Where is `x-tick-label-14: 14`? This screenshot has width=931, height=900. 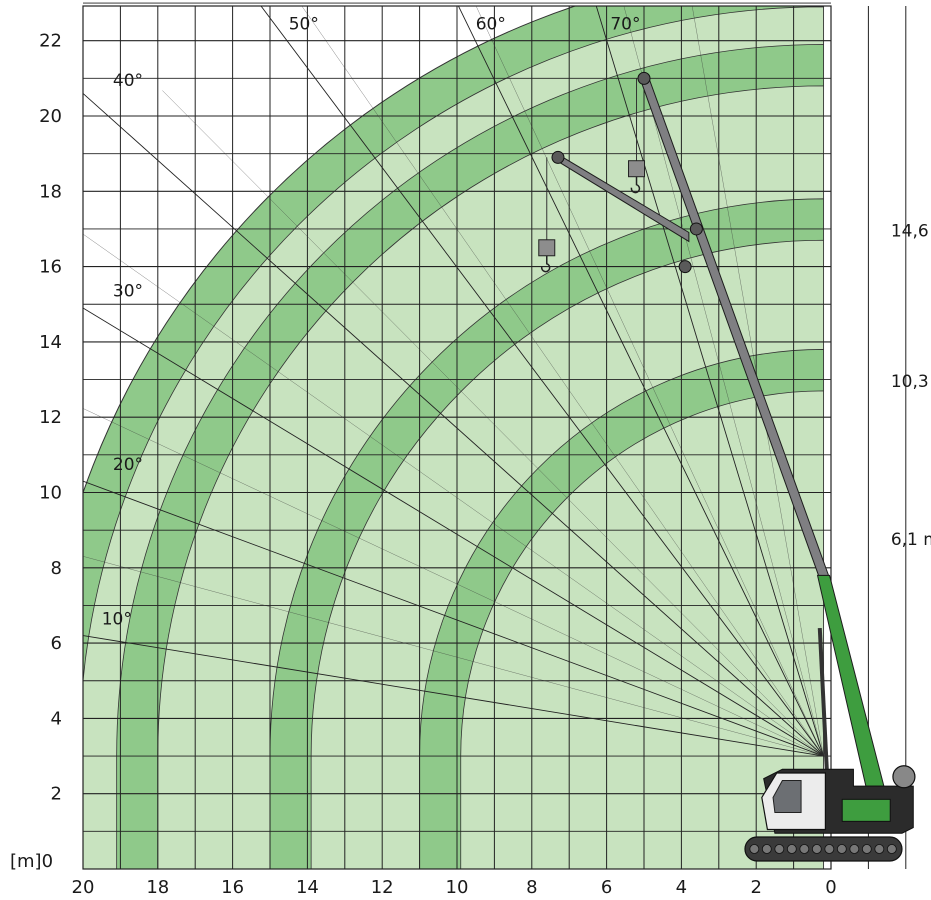 x-tick-label-14: 14 is located at coordinates (307, 887).